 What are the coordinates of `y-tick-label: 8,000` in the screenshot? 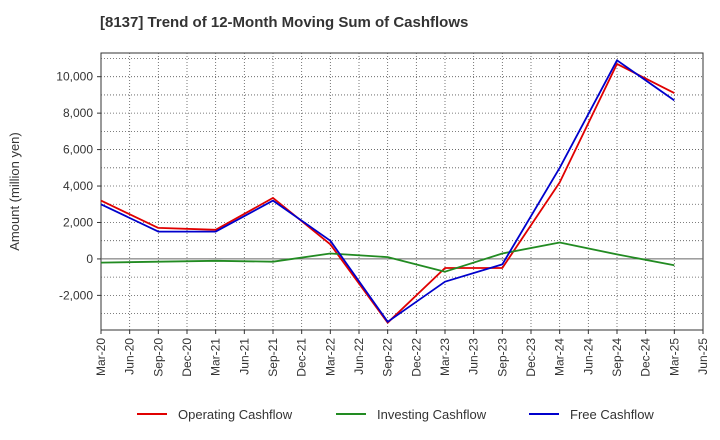 It's located at (78, 113).